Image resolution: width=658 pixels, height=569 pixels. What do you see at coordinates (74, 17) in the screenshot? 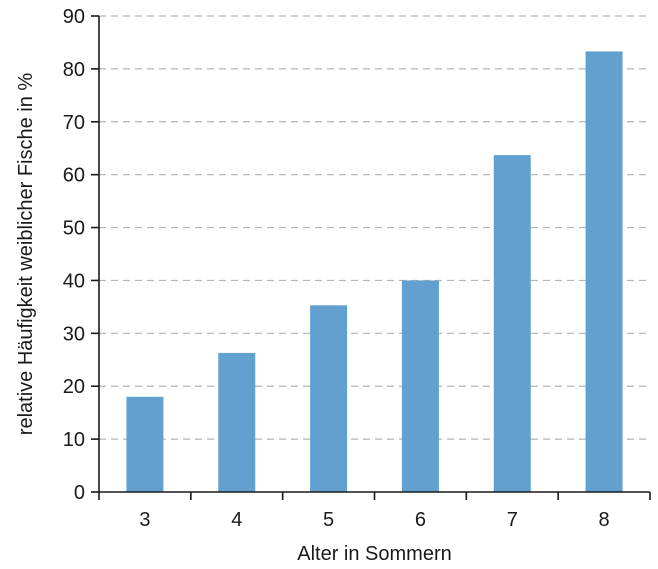
I see `y-tick-label-90: 90` at bounding box center [74, 17].